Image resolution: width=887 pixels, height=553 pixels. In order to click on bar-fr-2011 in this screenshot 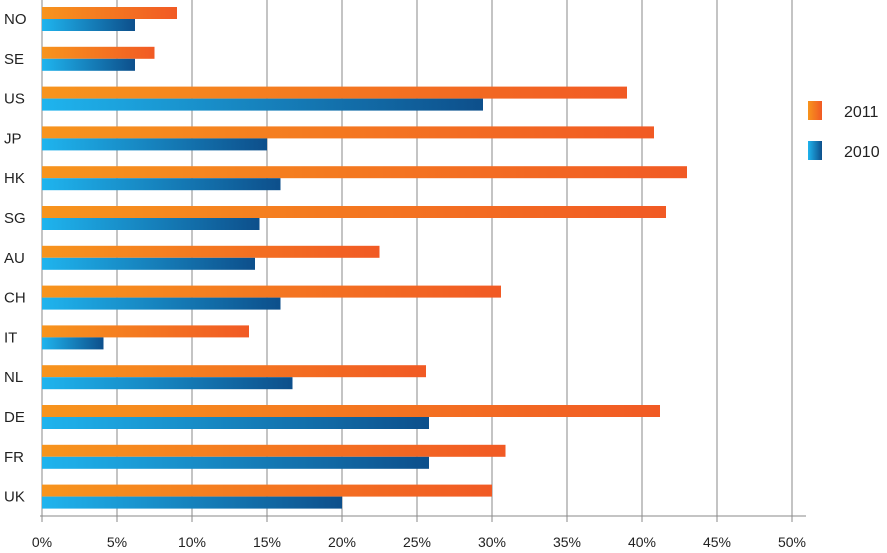, I will do `click(274, 450)`.